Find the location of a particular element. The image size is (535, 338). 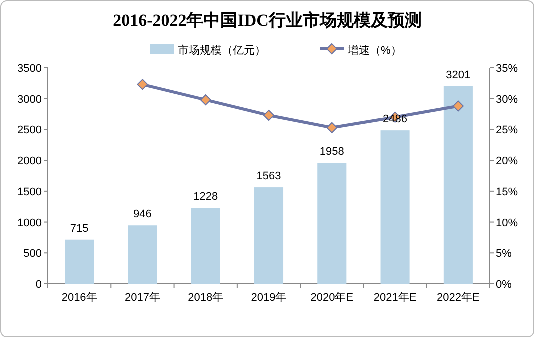

y2-tick-label: 15% is located at coordinates (507, 192).